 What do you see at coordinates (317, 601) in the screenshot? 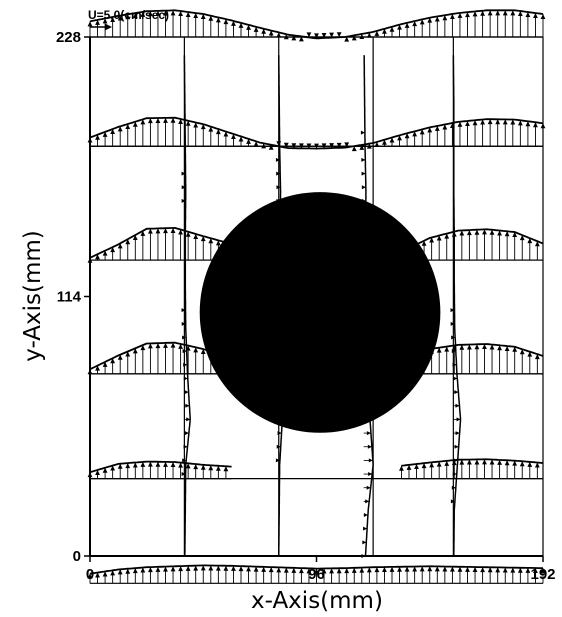
I see `x-axis-label: x-Axis(mm)` at bounding box center [317, 601].